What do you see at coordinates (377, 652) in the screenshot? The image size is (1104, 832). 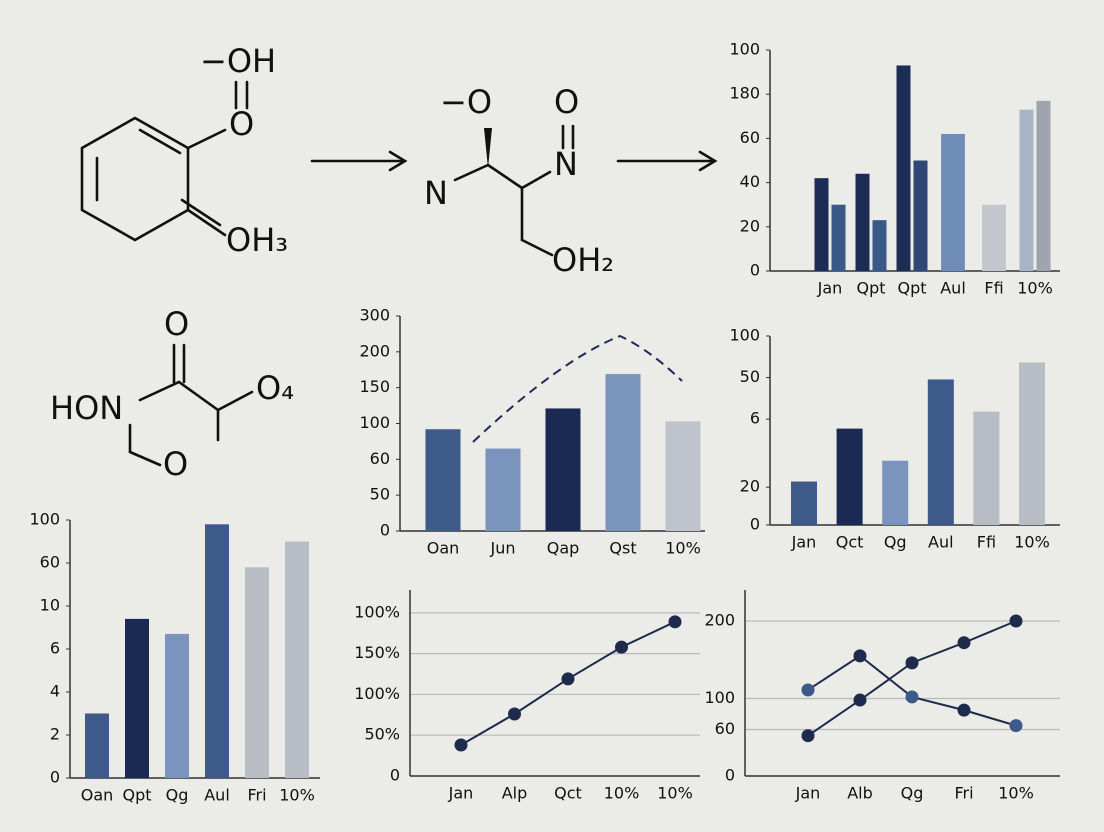 I see `y-tick-label: 150%` at bounding box center [377, 652].